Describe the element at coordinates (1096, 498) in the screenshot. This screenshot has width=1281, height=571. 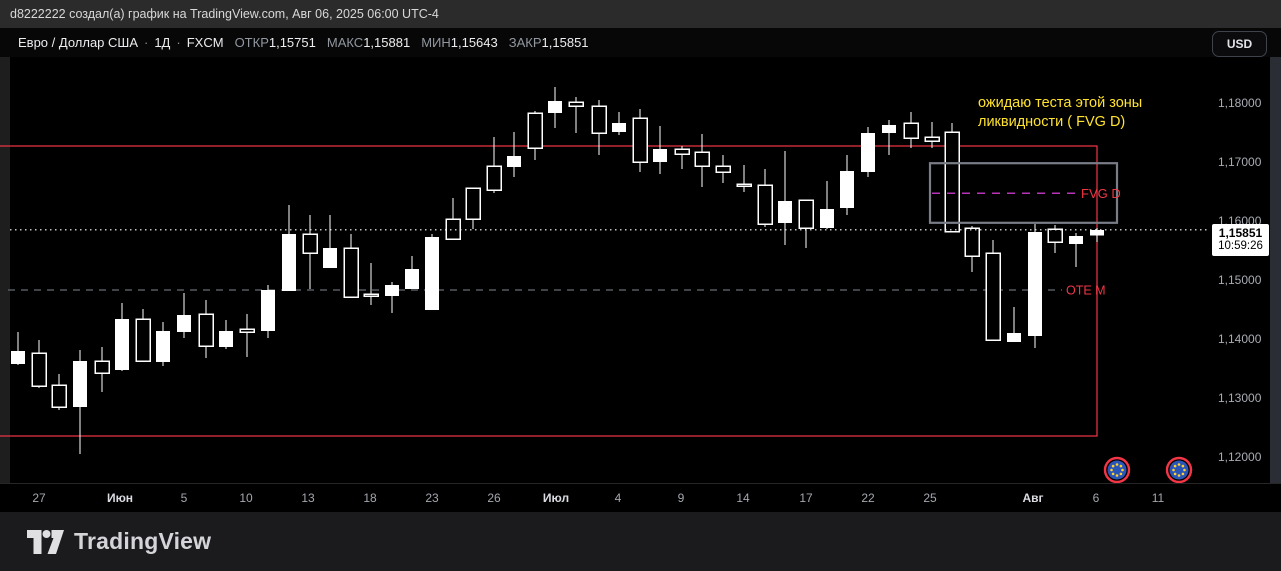
I see `time-axis-label: 6` at that location.